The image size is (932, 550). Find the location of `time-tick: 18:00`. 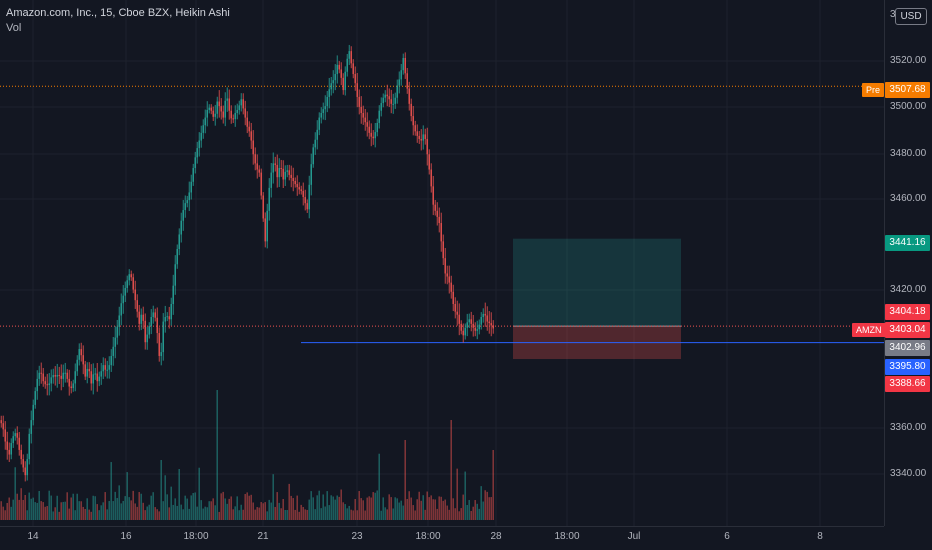

time-tick: 18:00 is located at coordinates (428, 536).